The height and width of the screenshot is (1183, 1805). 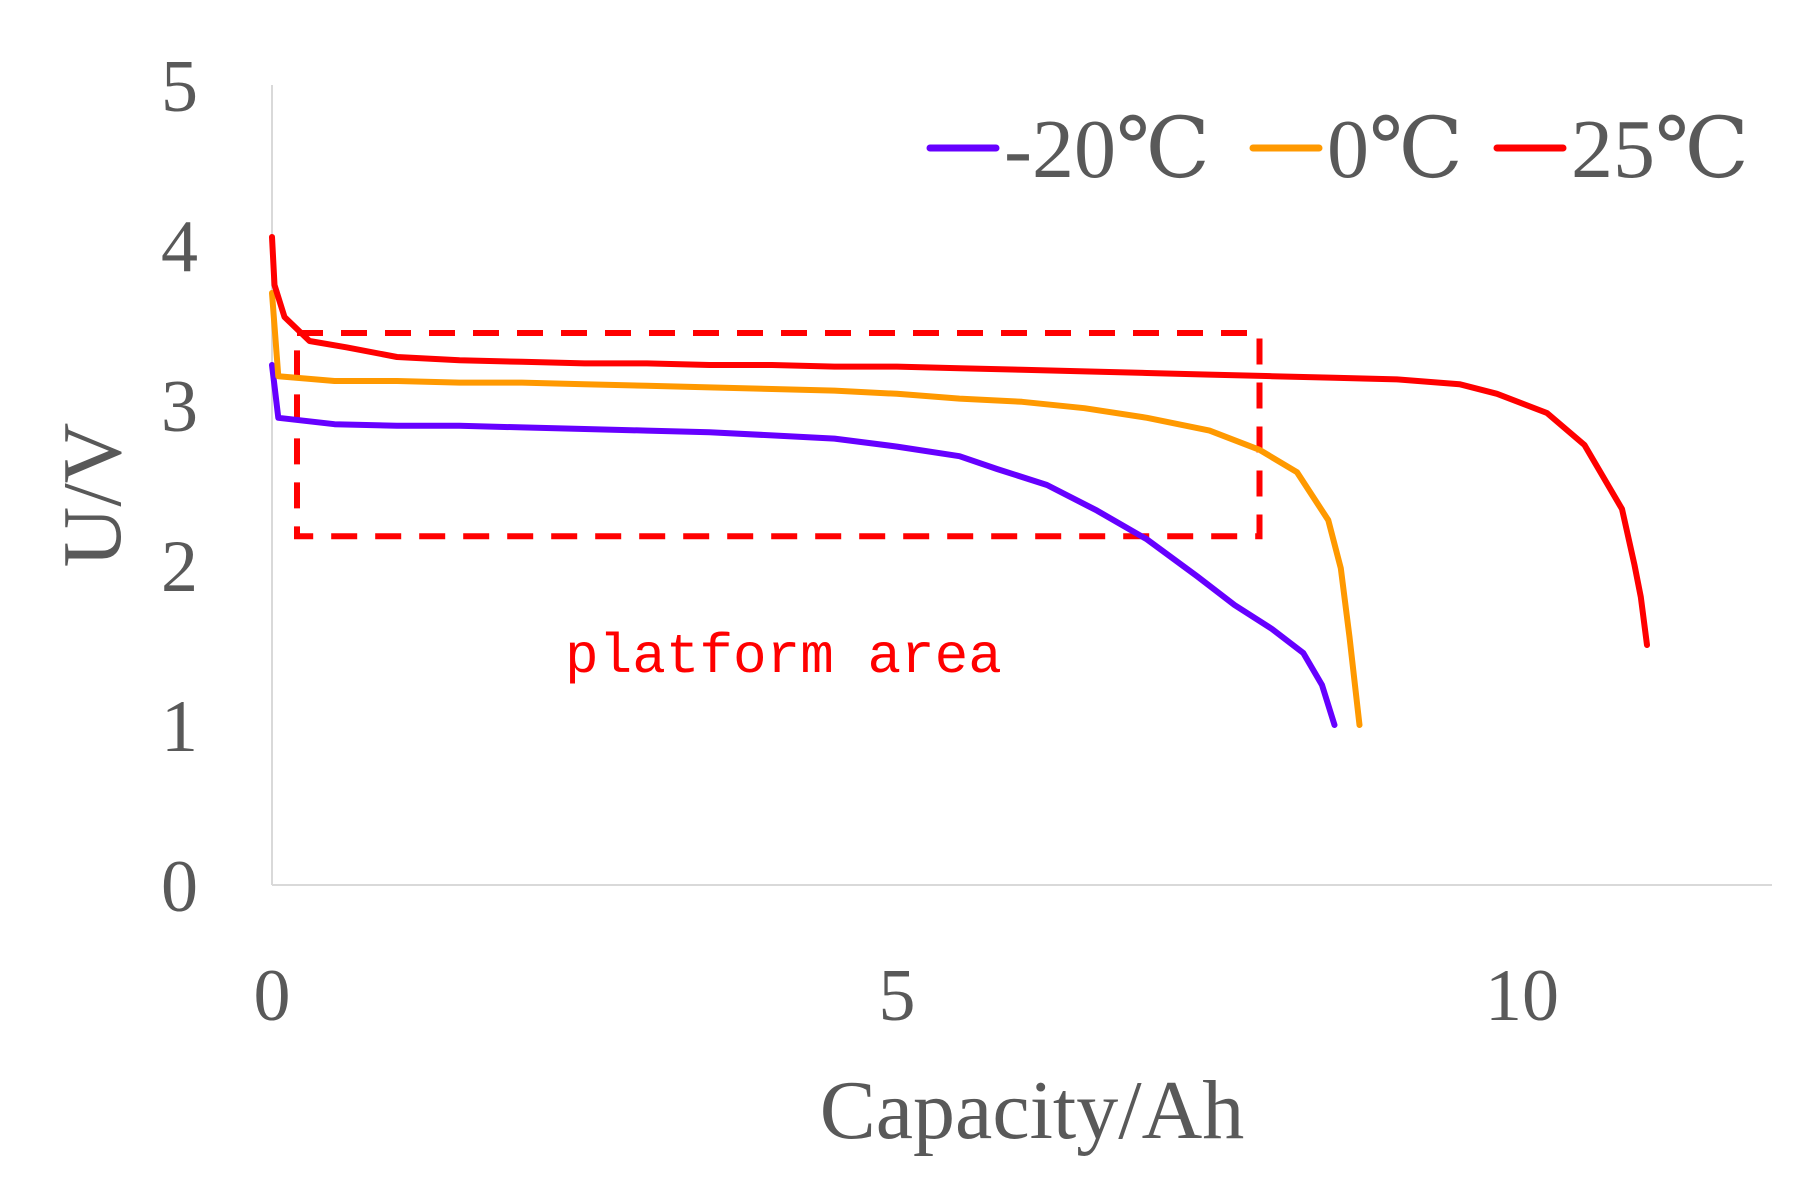 What do you see at coordinates (92, 495) in the screenshot?
I see `y-axis-title: U/V` at bounding box center [92, 495].